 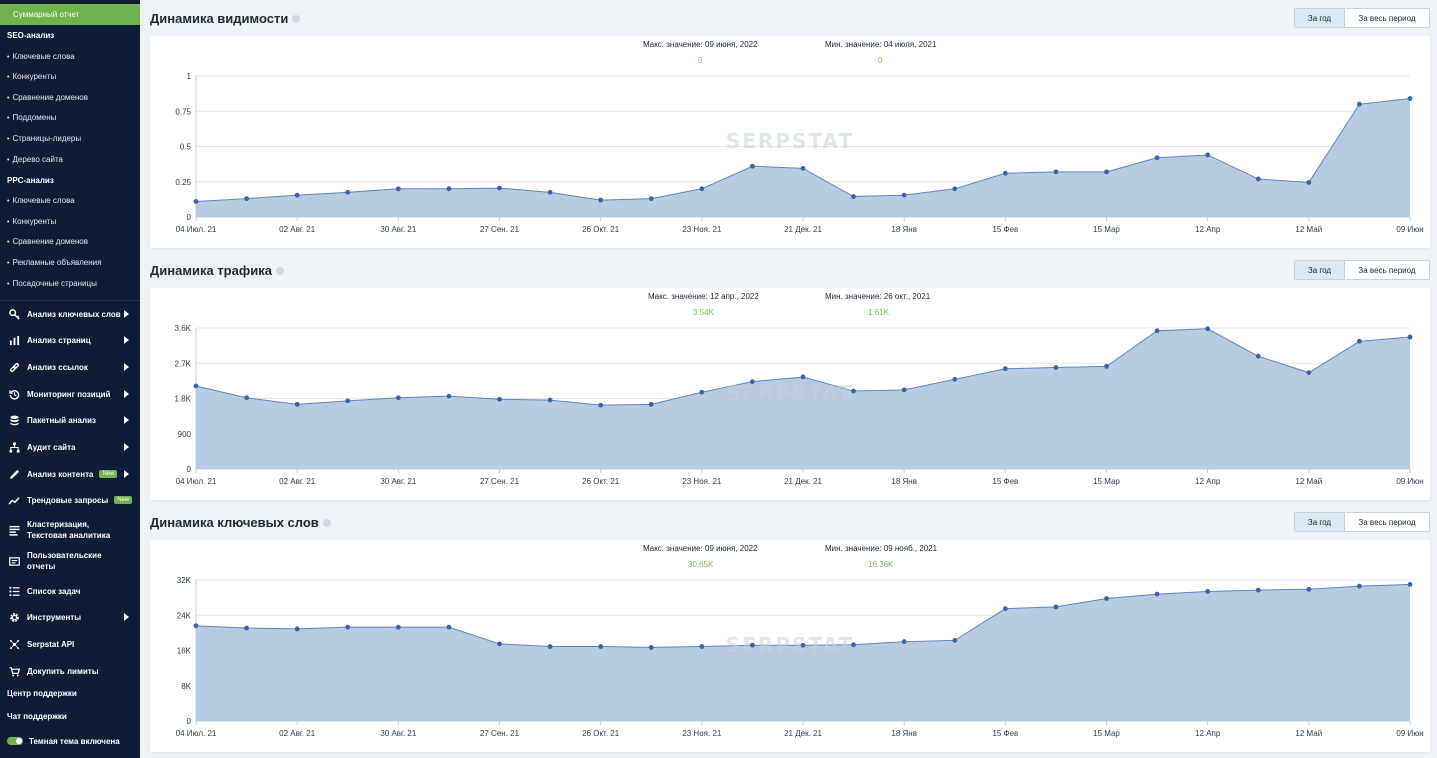 What do you see at coordinates (72, 617) in the screenshot?
I see `sidebar-item-tools: Инструменты` at bounding box center [72, 617].